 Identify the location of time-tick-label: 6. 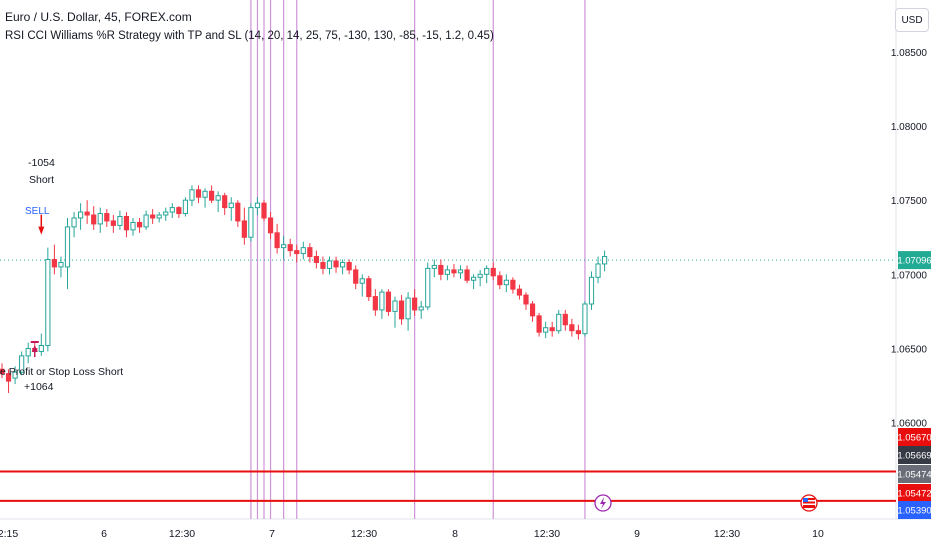
(104, 534).